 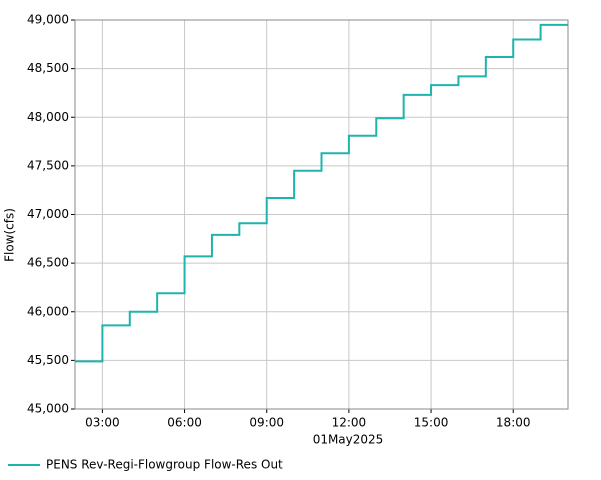 What do you see at coordinates (348, 440) in the screenshot?
I see `x-axis-label: 01May2025` at bounding box center [348, 440].